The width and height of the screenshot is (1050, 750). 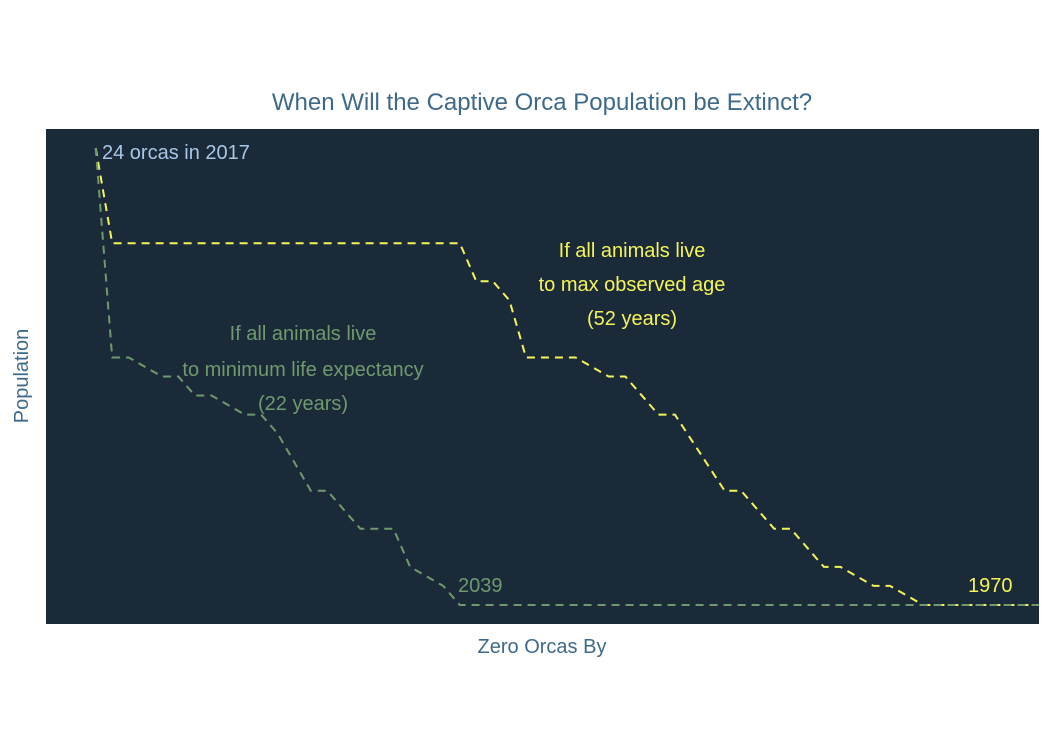 What do you see at coordinates (632, 319) in the screenshot?
I see `max-annotation-line3: (52 years)` at bounding box center [632, 319].